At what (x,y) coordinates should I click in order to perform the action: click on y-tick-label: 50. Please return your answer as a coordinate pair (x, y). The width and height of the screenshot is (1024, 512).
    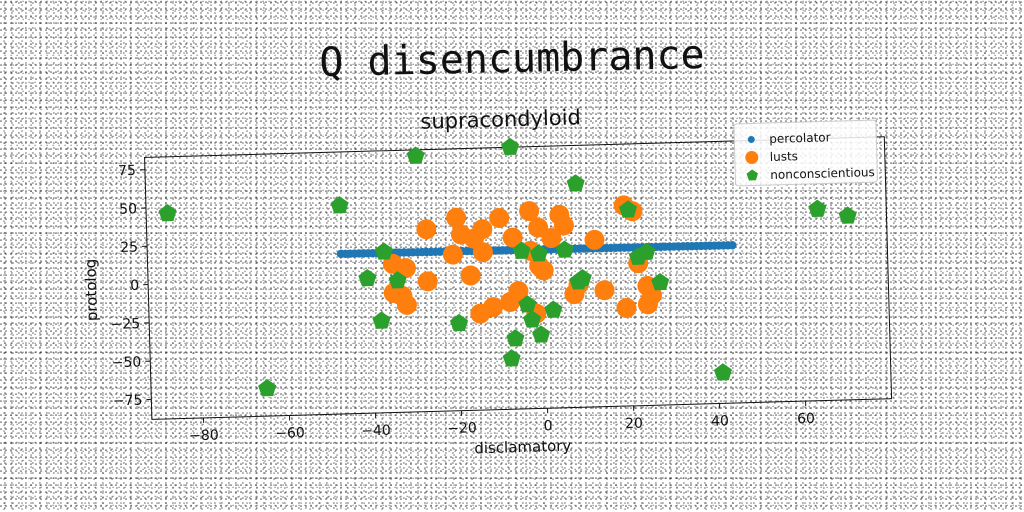
    Looking at the image, I should click on (128, 209).